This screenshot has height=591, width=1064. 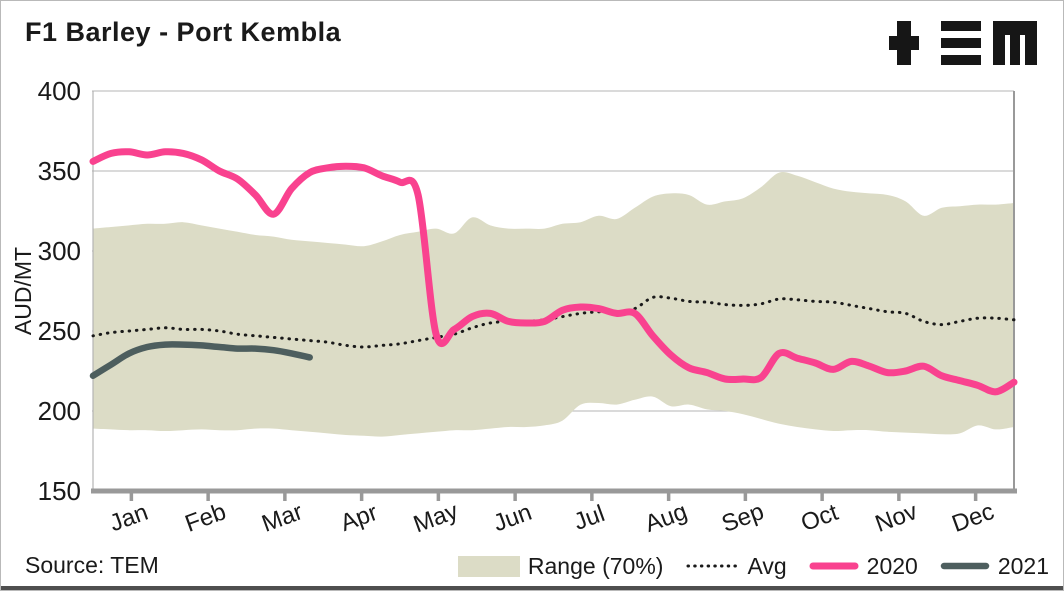 What do you see at coordinates (201, 360) in the screenshot?
I see `line-2021` at bounding box center [201, 360].